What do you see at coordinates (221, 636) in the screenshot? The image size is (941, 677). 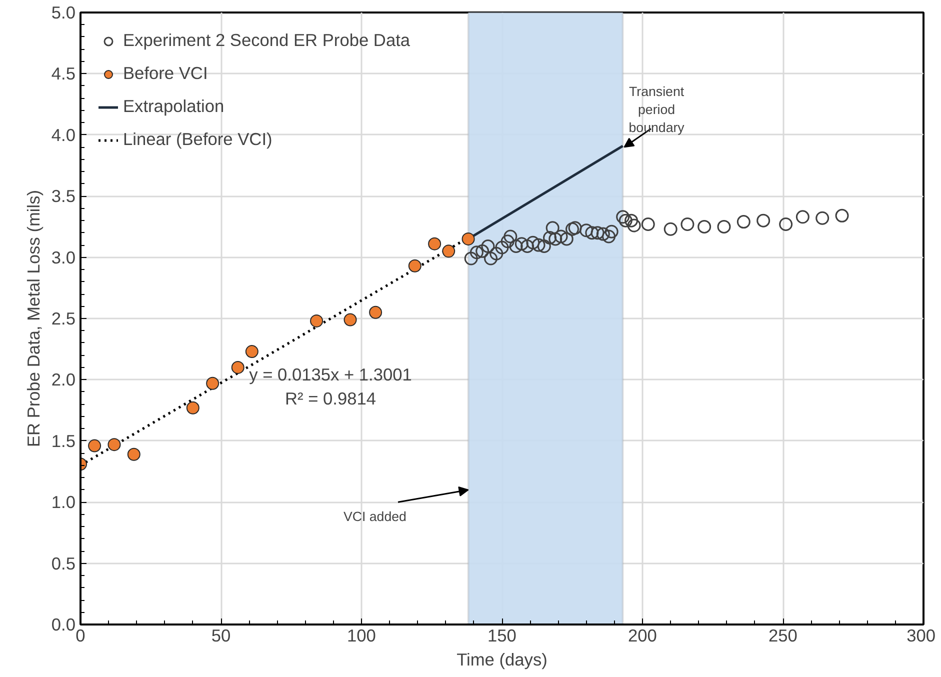 I see `x-tick-label: 50` at bounding box center [221, 636].